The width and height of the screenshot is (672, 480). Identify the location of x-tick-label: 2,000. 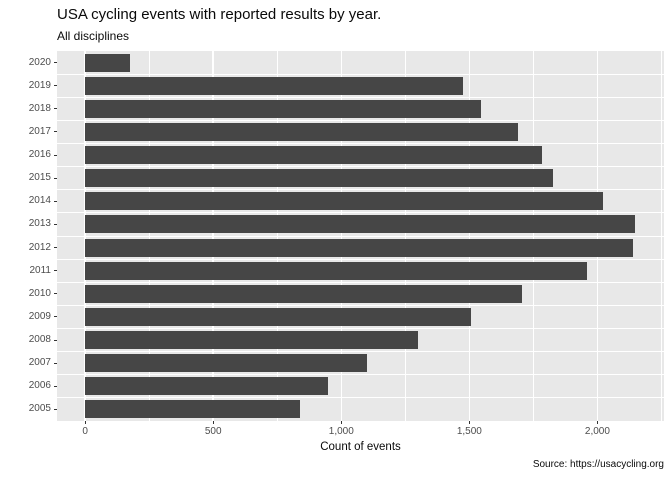
(597, 431).